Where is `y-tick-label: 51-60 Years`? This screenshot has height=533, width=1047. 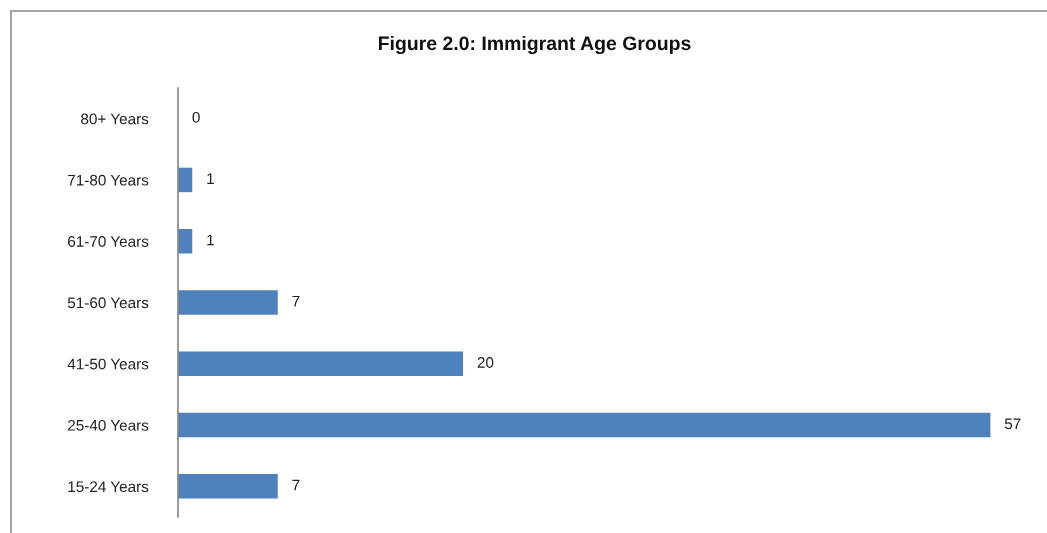
y-tick-label: 51-60 Years is located at coordinates (108, 303).